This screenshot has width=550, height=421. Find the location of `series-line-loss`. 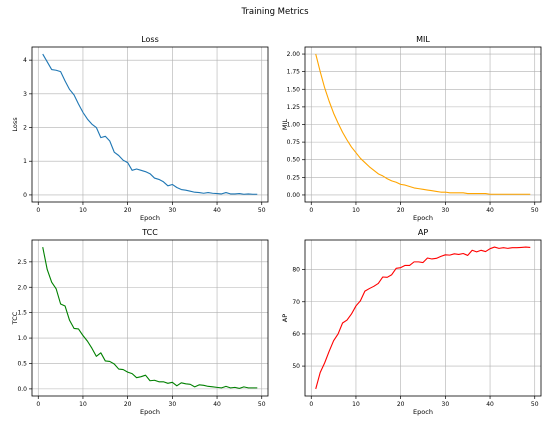

series-line-loss is located at coordinates (150, 124).